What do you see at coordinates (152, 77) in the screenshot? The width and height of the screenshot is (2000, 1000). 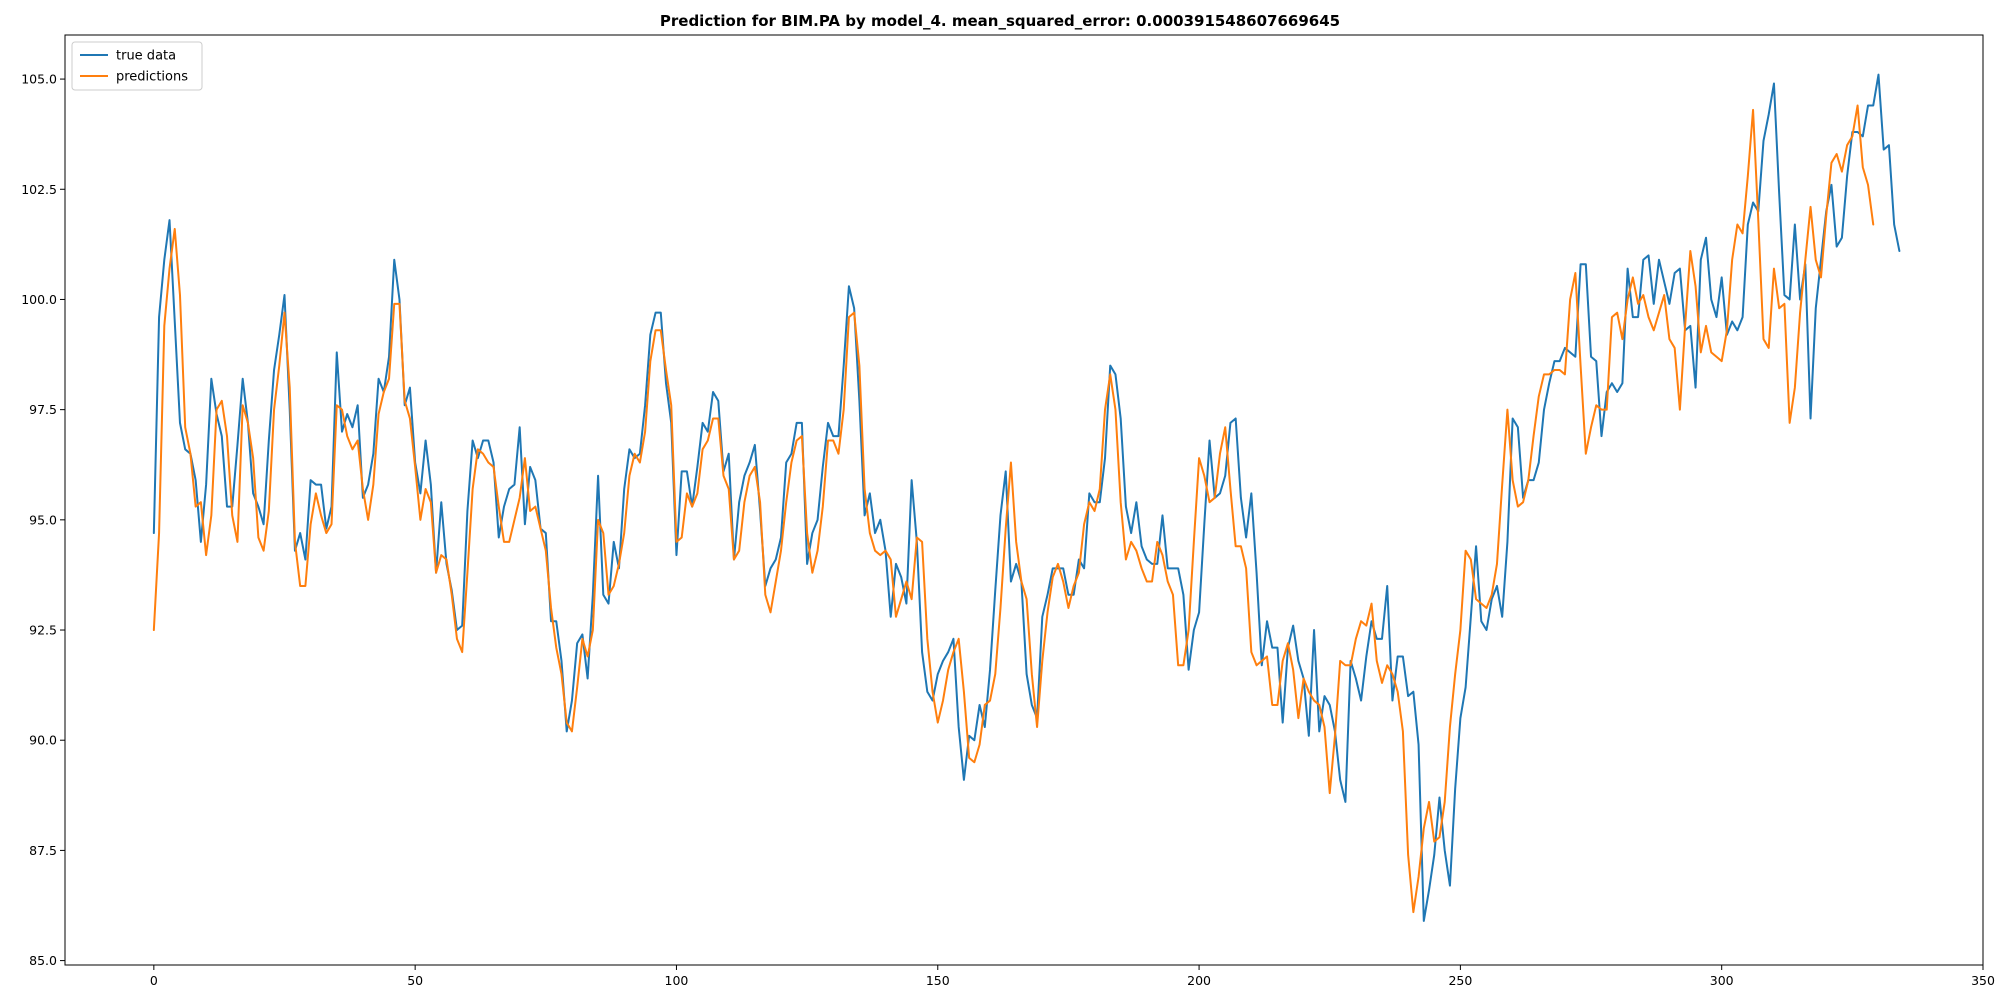 I see `legend-label: predictions` at bounding box center [152, 77].